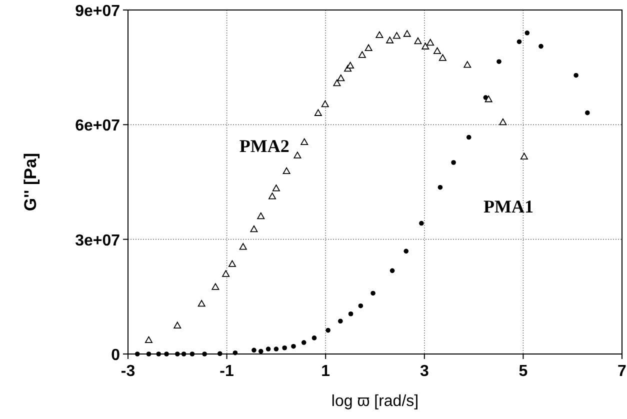 This screenshot has width=627, height=419. Describe the element at coordinates (227, 371) in the screenshot. I see `x-tick-label: -1` at that location.